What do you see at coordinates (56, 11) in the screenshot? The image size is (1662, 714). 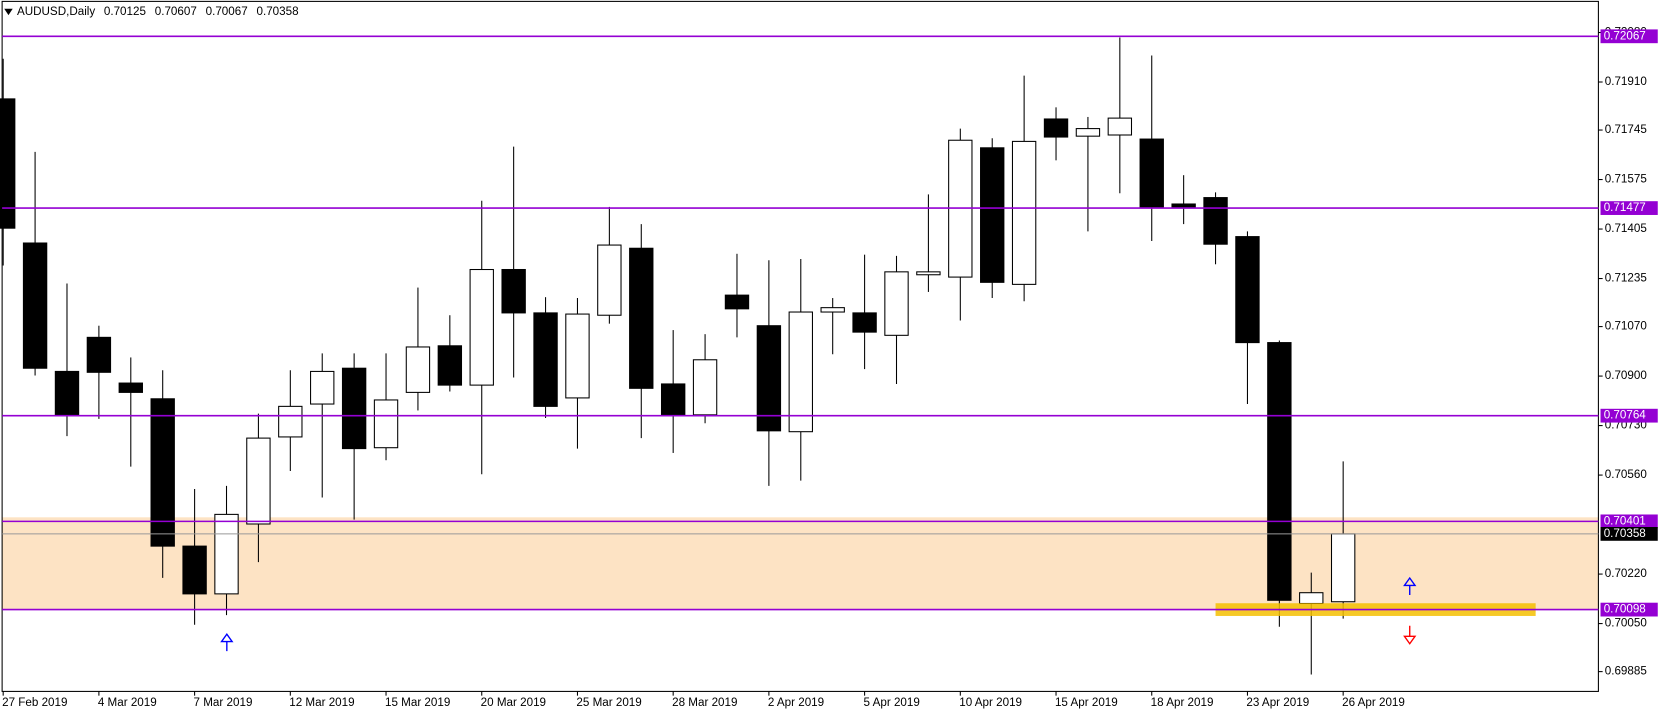 I see `symbol-label: AUDUSD,Daily` at bounding box center [56, 11].